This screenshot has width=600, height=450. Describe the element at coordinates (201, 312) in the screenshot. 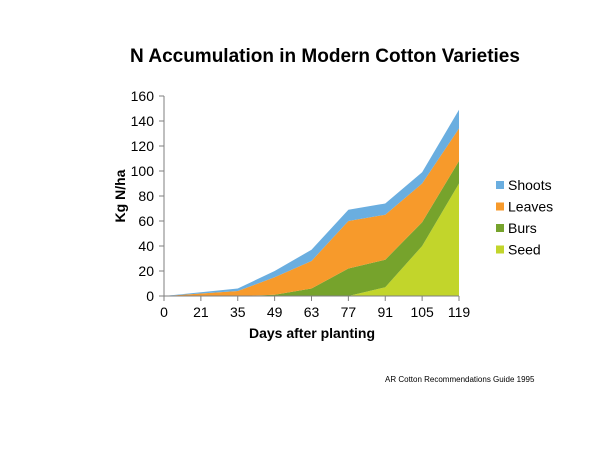

I see `x-tick-label: 21` at that location.